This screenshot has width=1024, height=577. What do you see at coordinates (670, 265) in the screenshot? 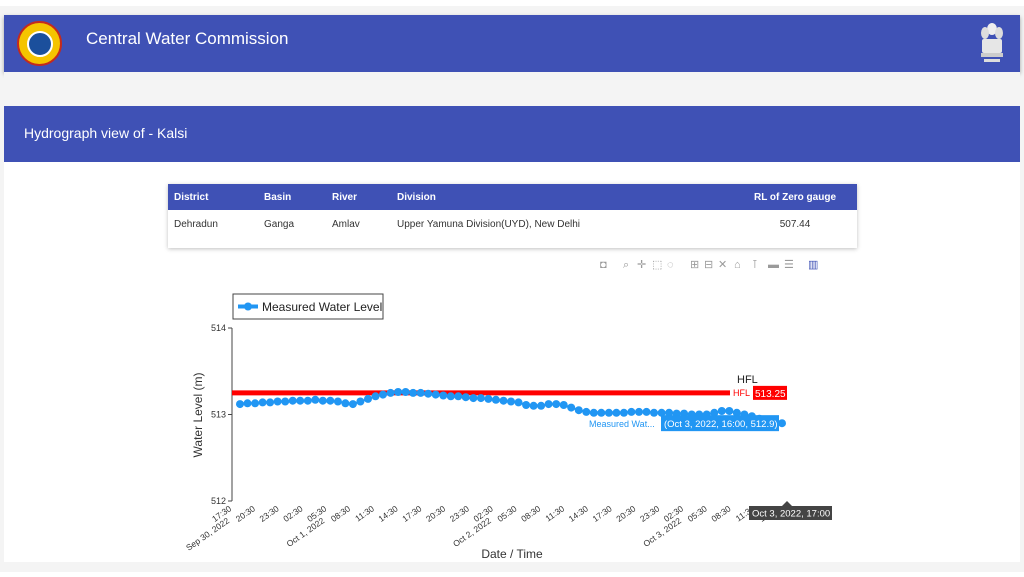
I see `lasso-select-icon: ◌` at bounding box center [670, 265].